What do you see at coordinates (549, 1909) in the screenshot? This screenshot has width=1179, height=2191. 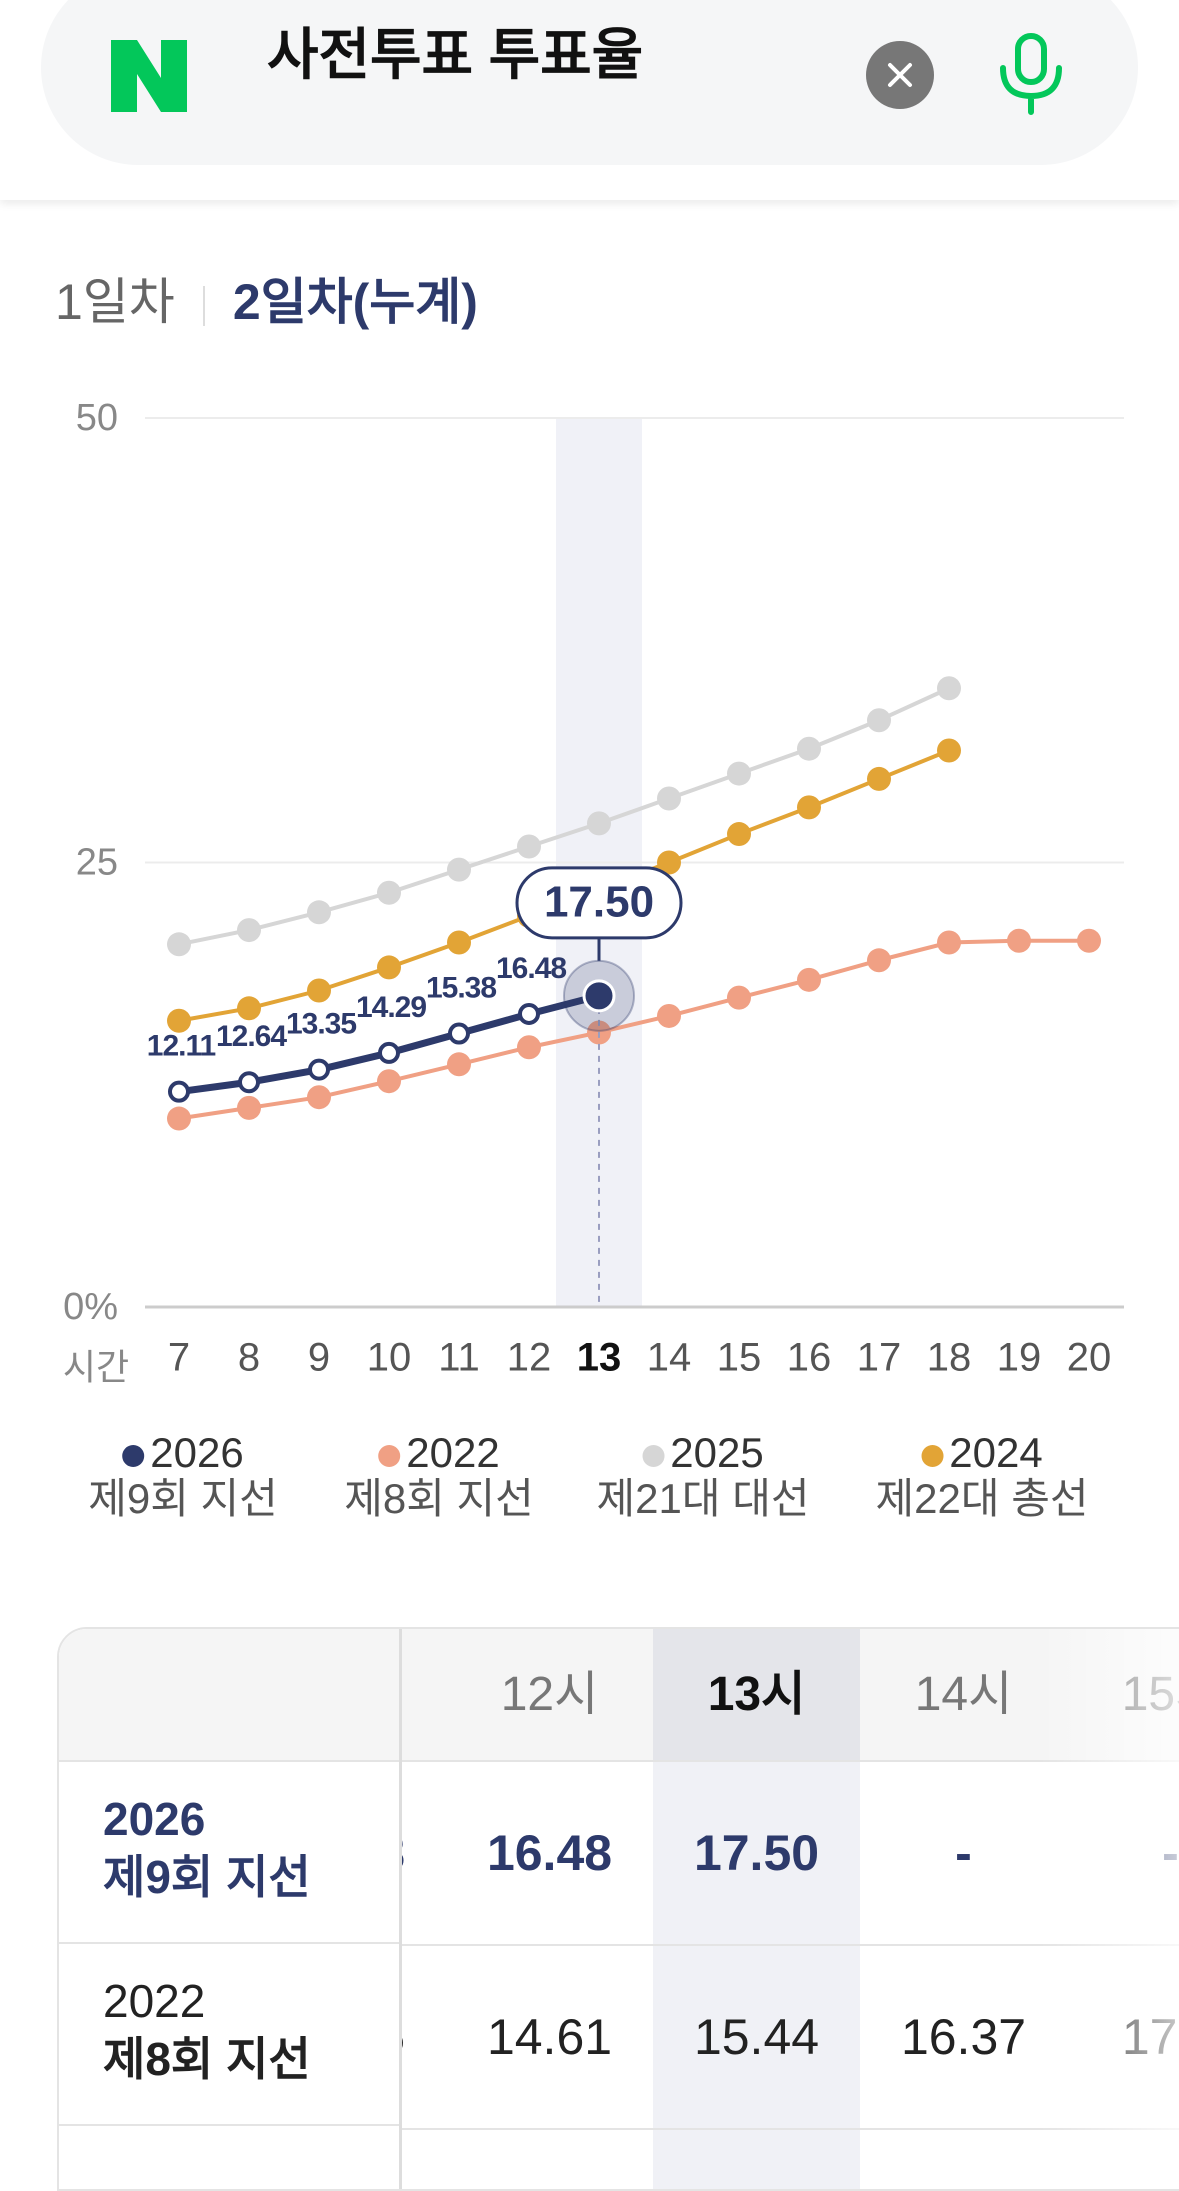 I see `table-column: 12시 16.48 14.61` at bounding box center [549, 1909].